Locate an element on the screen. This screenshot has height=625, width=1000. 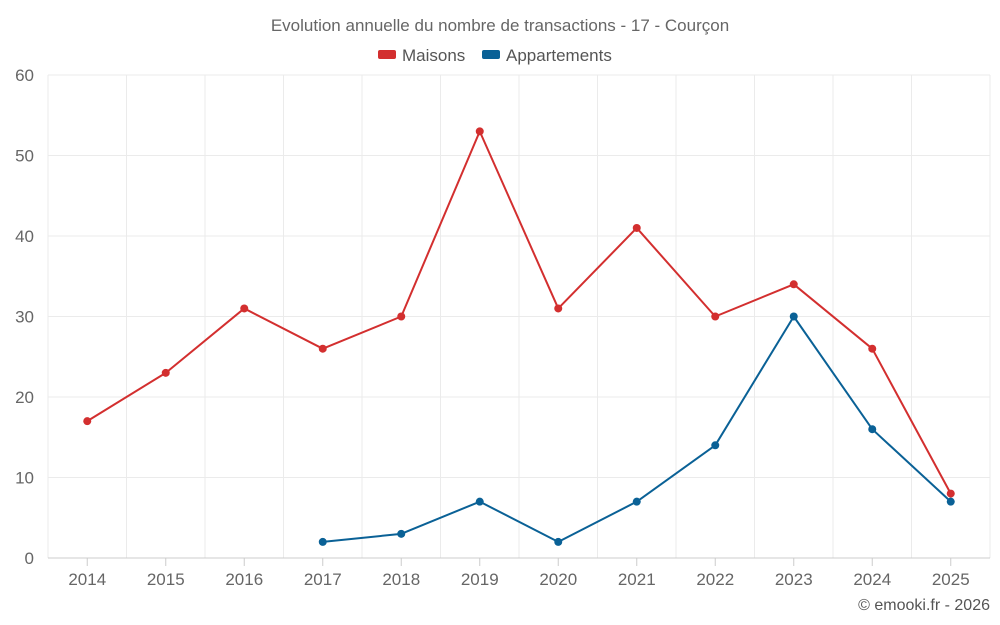
x-tick-label: 2025 is located at coordinates (951, 579).